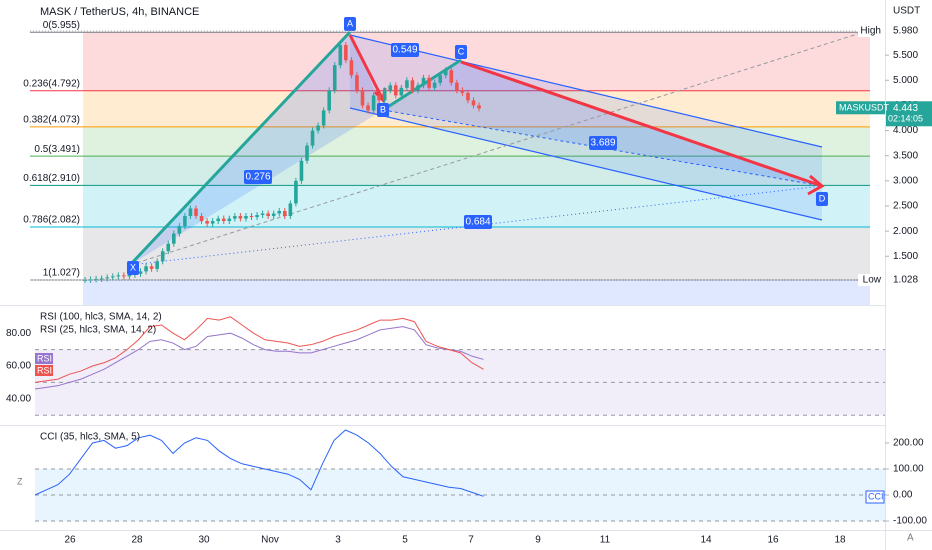 The height and width of the screenshot is (550, 932). I want to click on point-label: C, so click(461, 51).